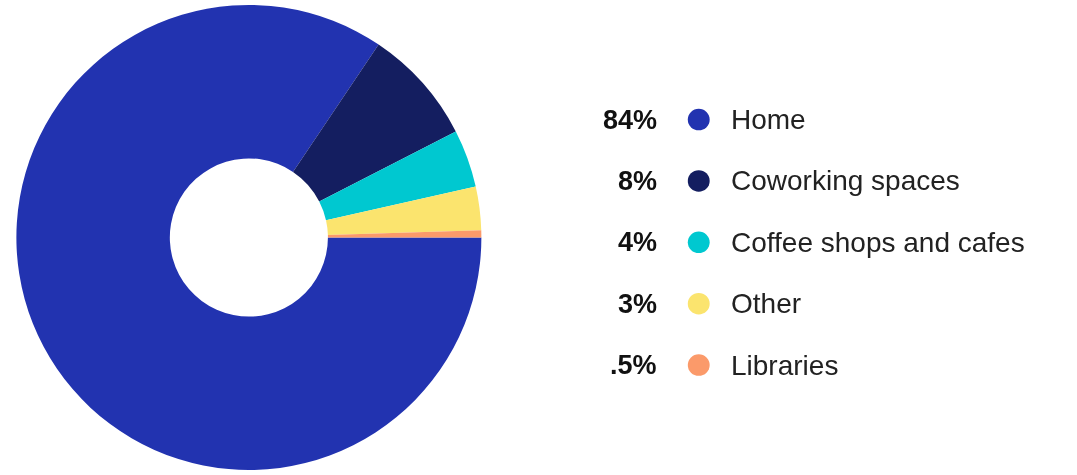  What do you see at coordinates (638, 242) in the screenshot?
I see `data-label: 4%` at bounding box center [638, 242].